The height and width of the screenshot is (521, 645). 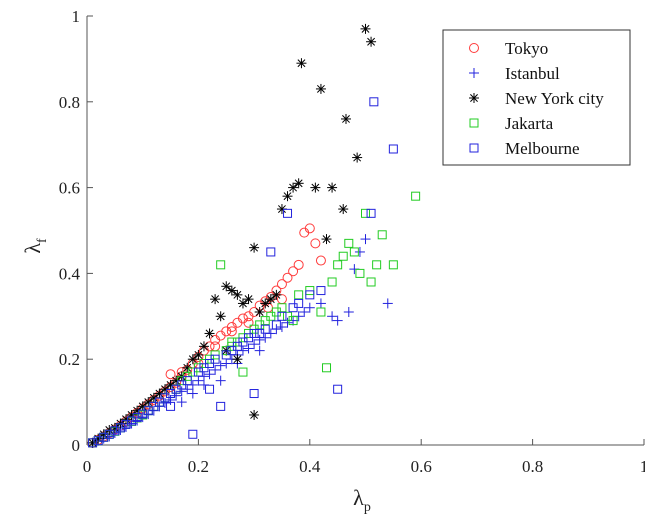 I want to click on legend-item-istanbul: Istanbul, so click(x=514, y=73).